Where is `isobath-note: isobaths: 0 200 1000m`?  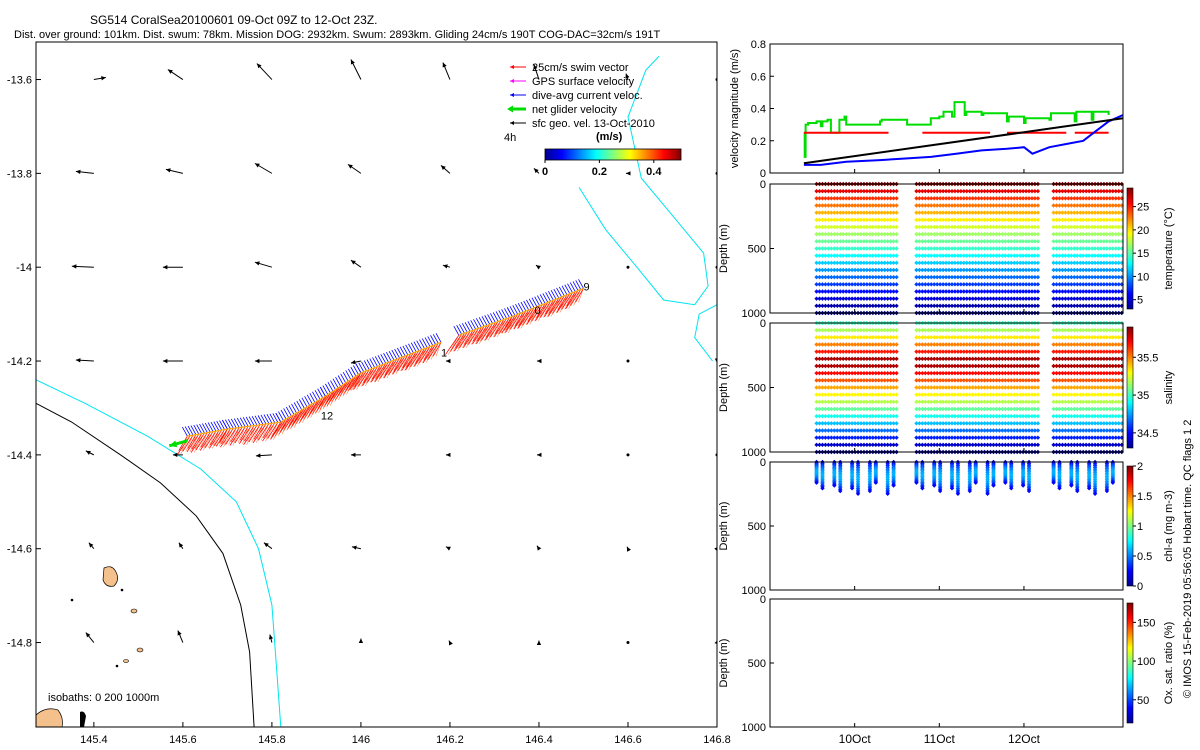
isobath-note: isobaths: 0 200 1000m is located at coordinates (103, 698).